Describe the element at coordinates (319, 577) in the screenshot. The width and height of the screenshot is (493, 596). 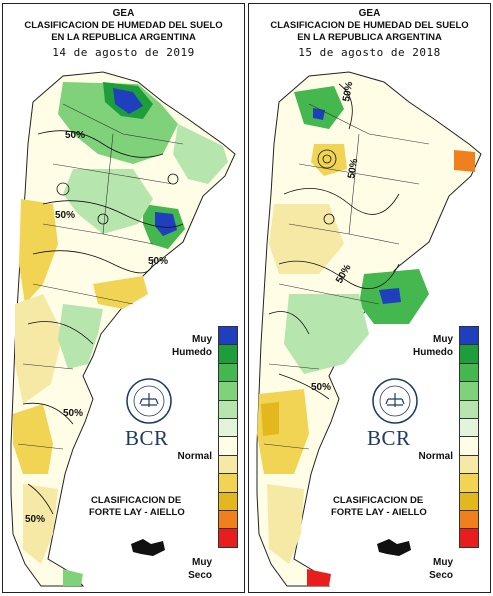
I see `very-dry-zone-tierra` at that location.